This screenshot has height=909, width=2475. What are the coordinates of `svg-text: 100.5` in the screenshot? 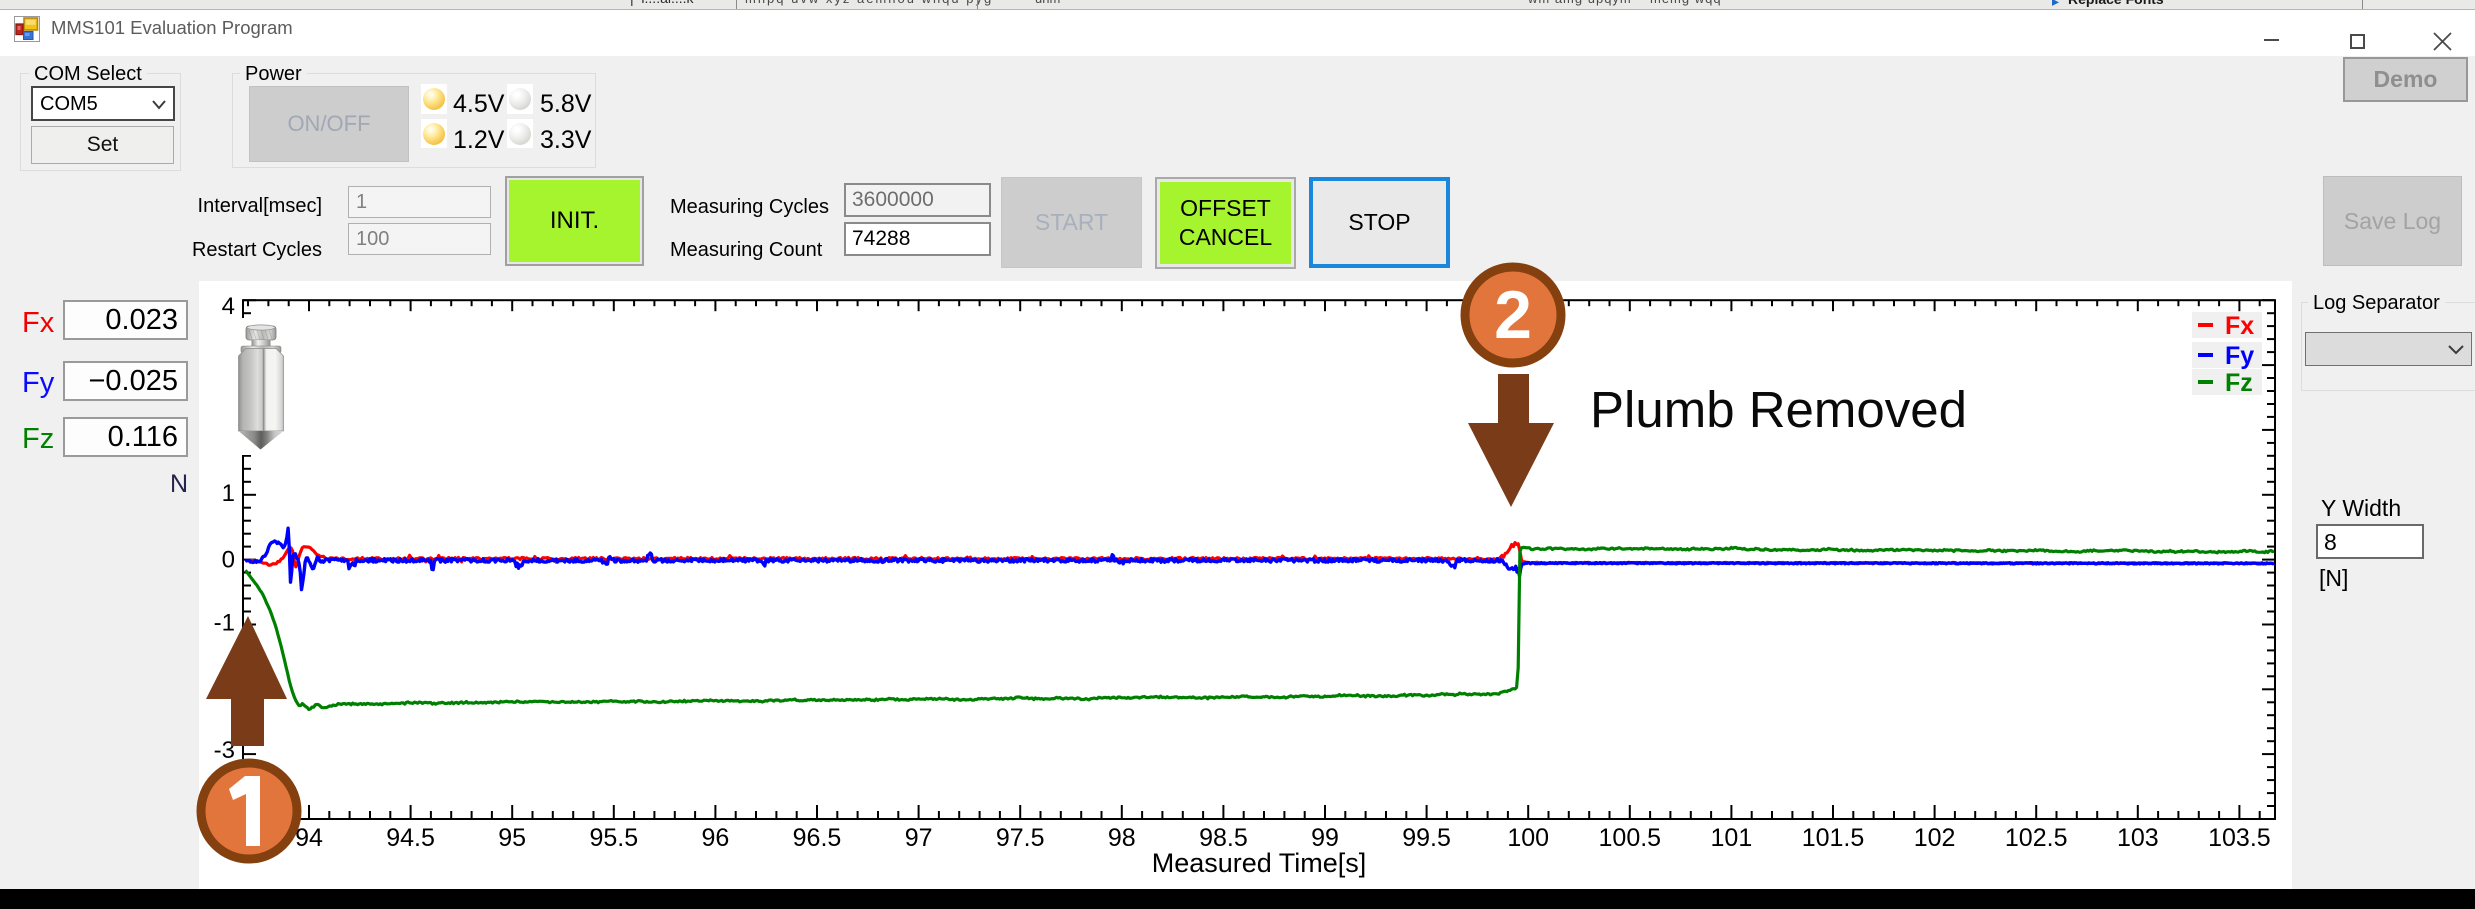 It's located at (1630, 838).